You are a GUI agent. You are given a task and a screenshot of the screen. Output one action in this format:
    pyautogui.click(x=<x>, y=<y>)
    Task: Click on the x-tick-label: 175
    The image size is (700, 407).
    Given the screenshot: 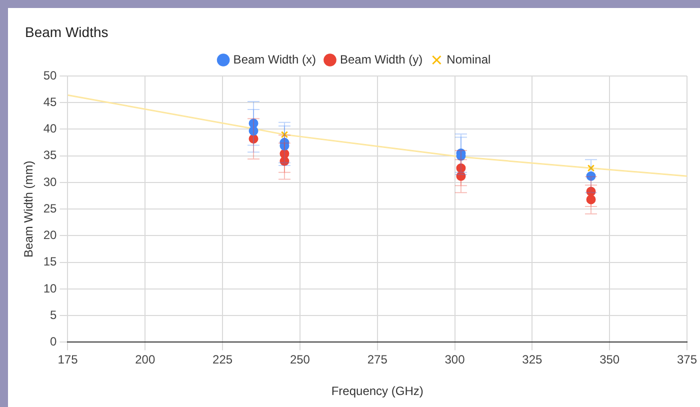 What is the action you would take?
    pyautogui.click(x=68, y=359)
    